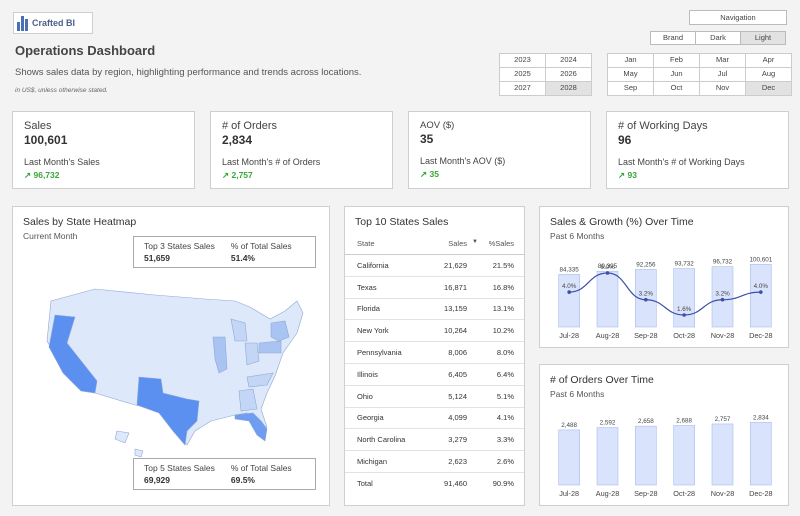 This screenshot has width=800, height=516. Describe the element at coordinates (444, 243) in the screenshot. I see `col-sales-header: Sales` at that location.